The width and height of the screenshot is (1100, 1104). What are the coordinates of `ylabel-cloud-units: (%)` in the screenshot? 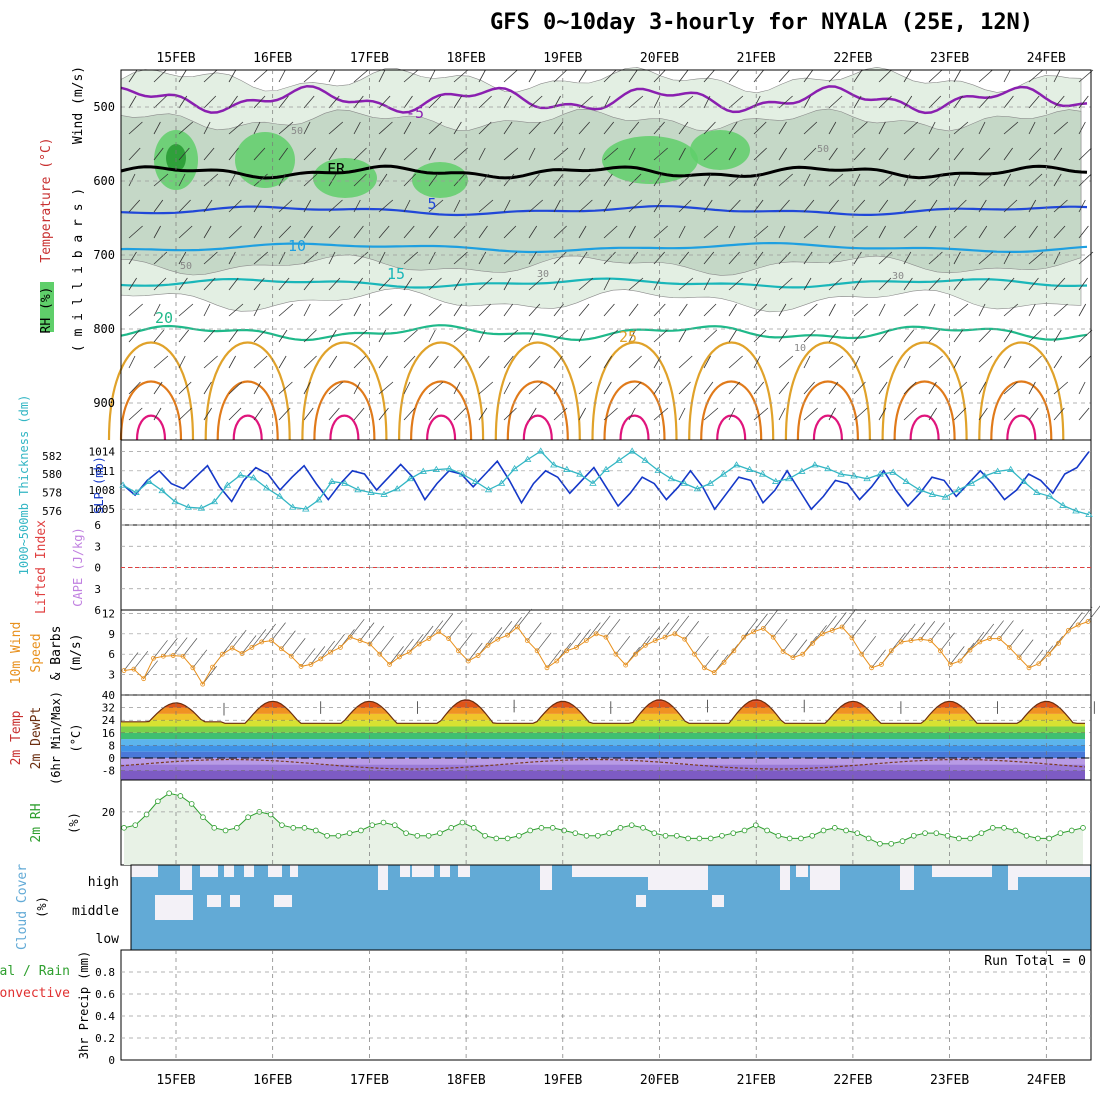 It's located at (42, 907).